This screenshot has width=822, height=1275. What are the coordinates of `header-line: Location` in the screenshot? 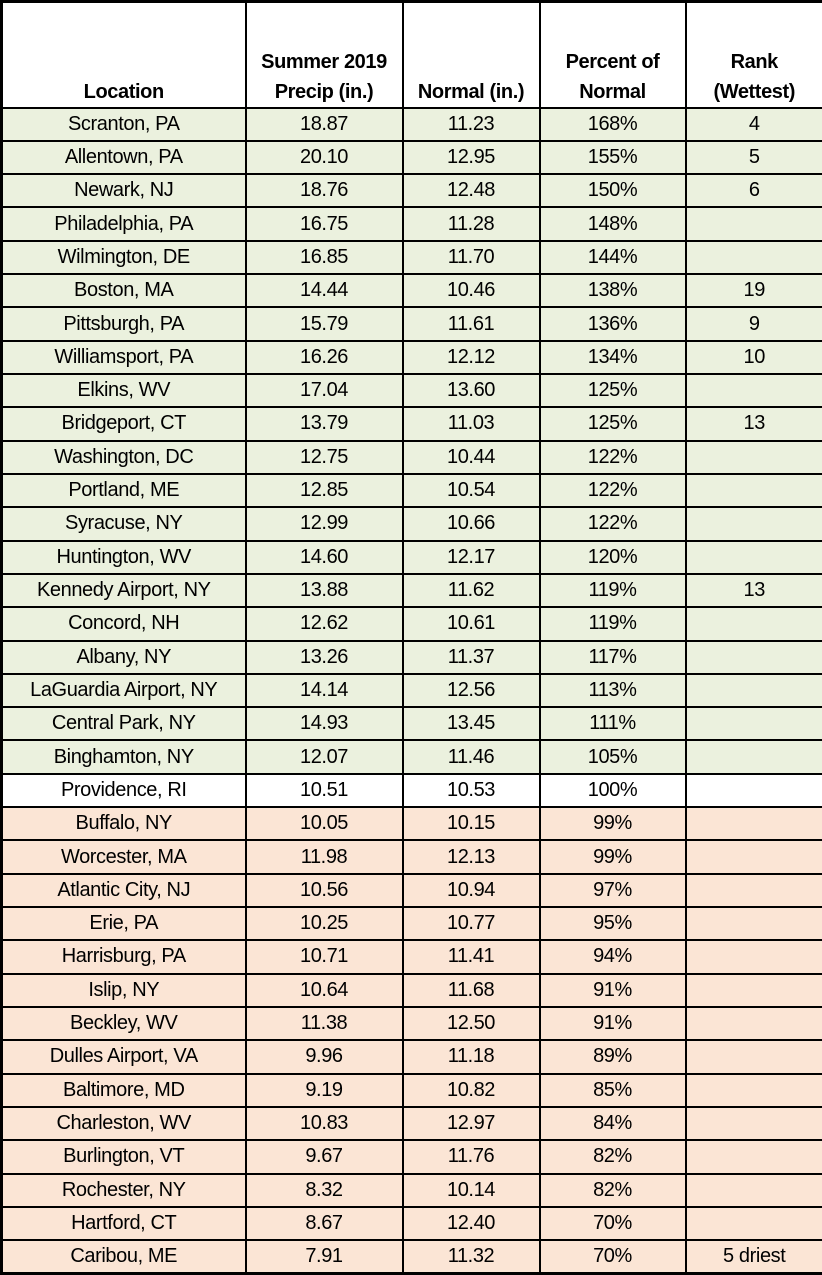 It's located at (124, 91).